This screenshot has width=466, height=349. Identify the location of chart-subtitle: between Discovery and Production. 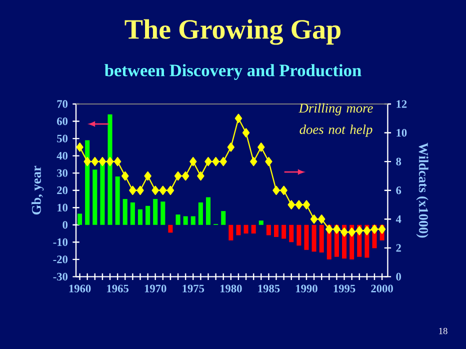
(233, 72).